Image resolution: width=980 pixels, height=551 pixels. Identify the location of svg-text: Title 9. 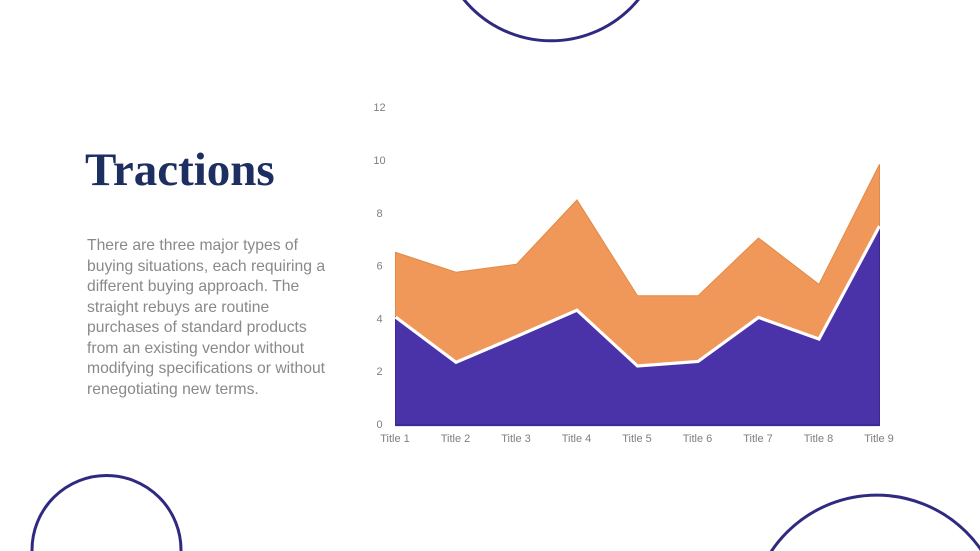
(879, 439).